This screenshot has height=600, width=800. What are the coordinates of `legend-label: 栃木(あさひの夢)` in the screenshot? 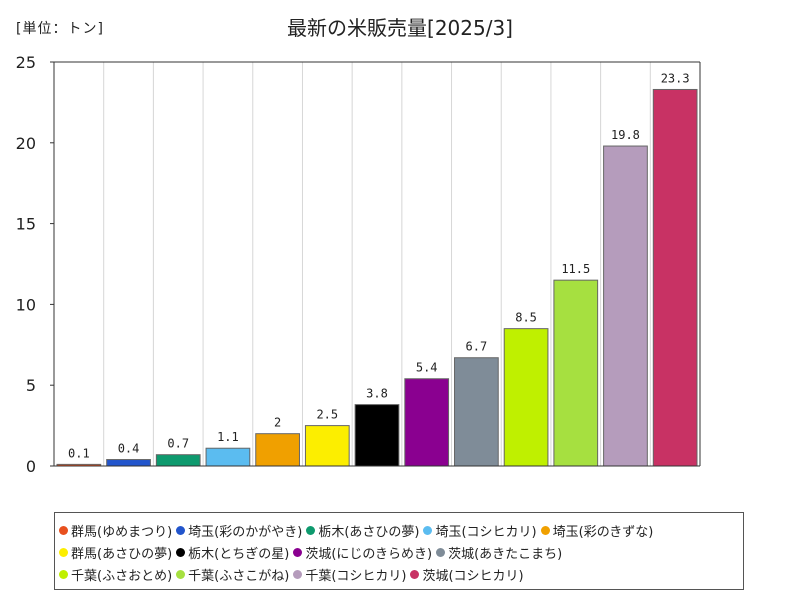 It's located at (369, 532).